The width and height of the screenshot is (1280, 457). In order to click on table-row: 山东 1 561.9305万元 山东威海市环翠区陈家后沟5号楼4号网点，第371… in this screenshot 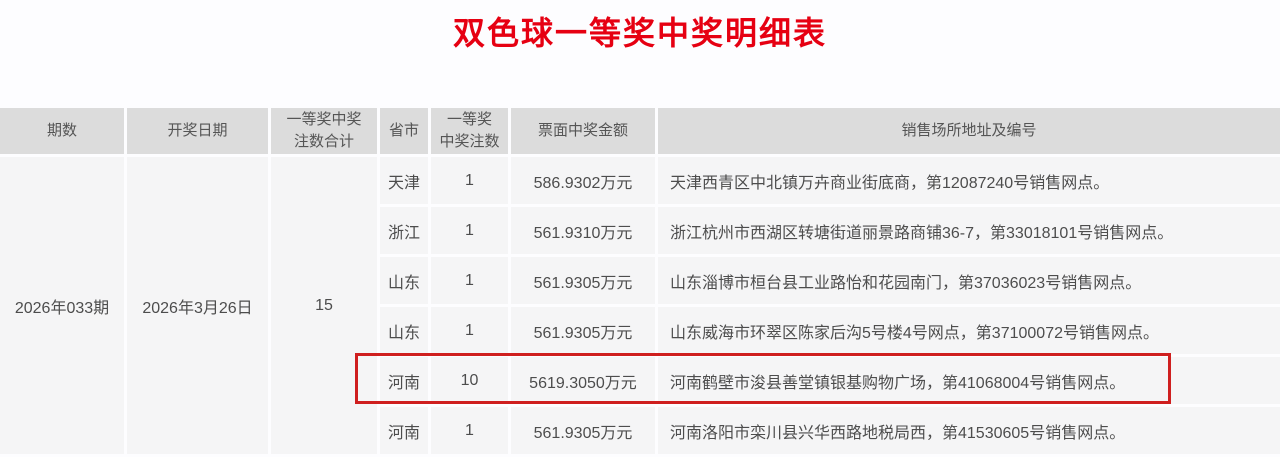, I will do `click(640, 330)`.